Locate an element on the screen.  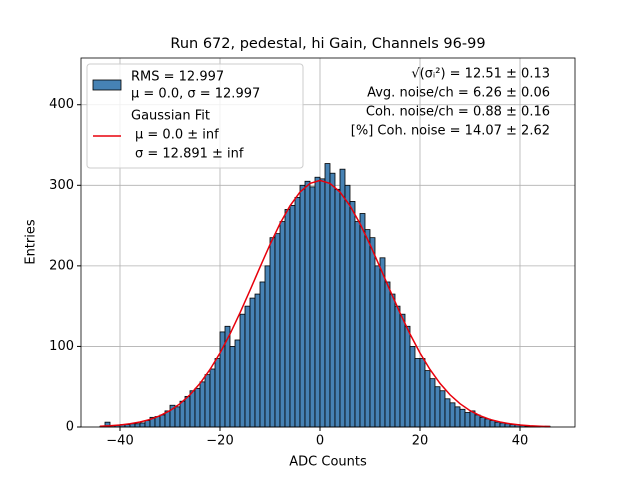
y-tick-label: 0 is located at coordinates (70, 427).